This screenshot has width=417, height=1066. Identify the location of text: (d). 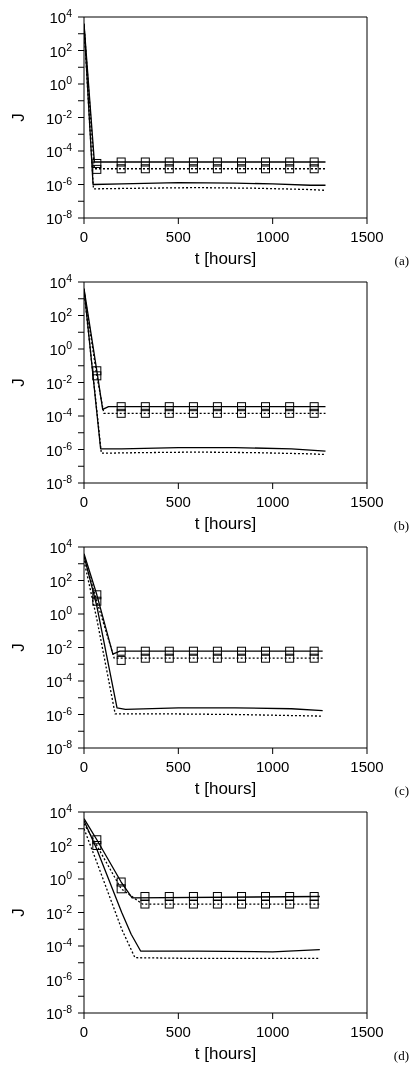
(401, 1056).